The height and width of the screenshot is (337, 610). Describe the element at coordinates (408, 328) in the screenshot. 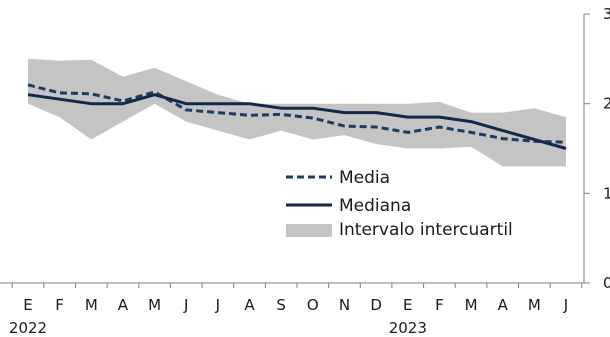

I see `year-label: 2023` at that location.